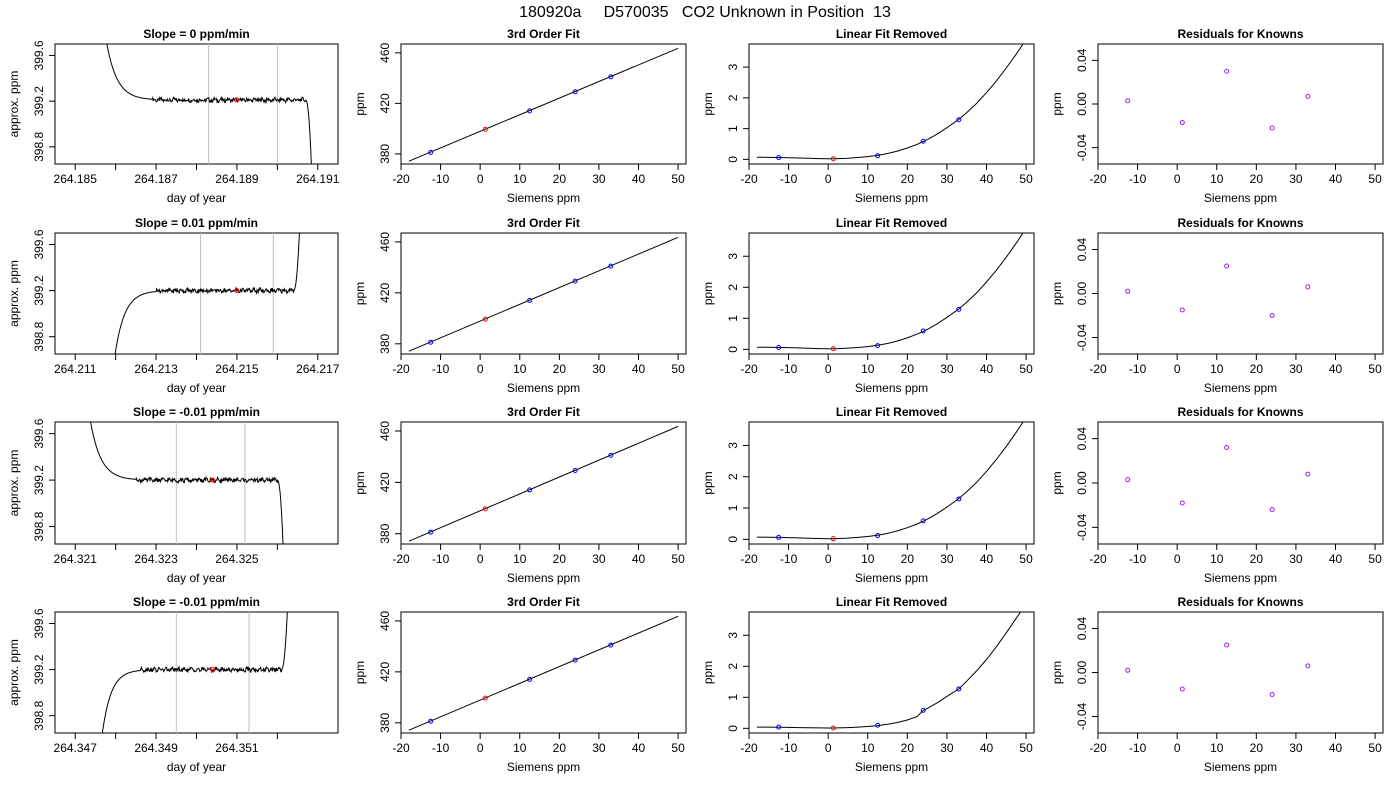 The width and height of the screenshot is (1400, 800). I want to click on y-tick-label: 0.04, so click(1082, 439).